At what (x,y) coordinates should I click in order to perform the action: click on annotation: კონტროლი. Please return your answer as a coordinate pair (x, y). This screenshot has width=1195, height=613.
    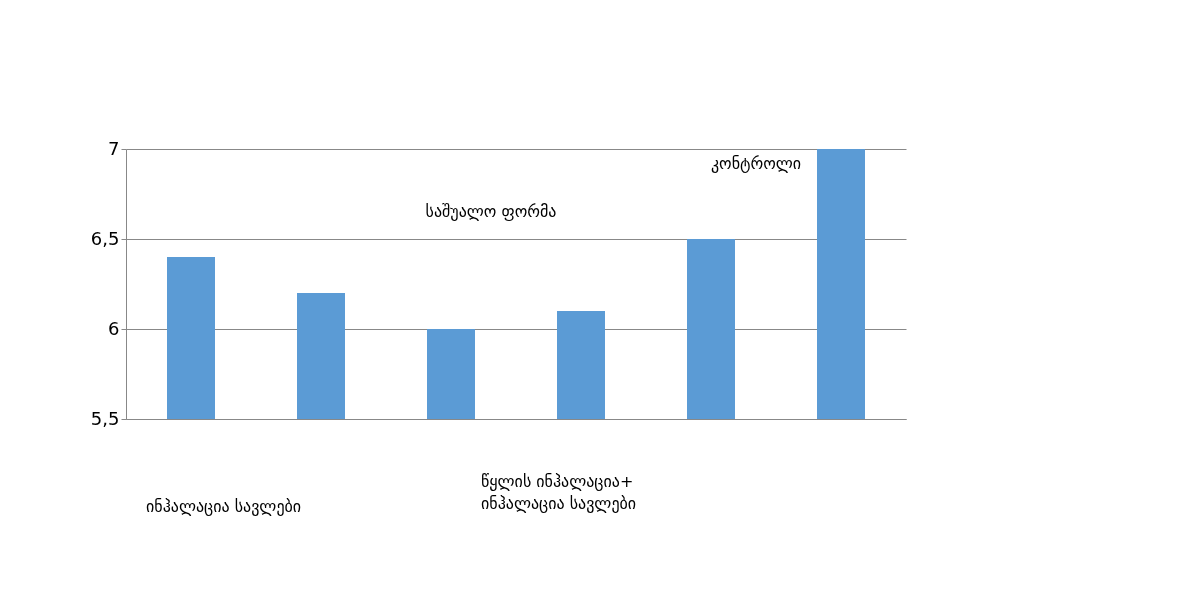
    Looking at the image, I should click on (756, 163).